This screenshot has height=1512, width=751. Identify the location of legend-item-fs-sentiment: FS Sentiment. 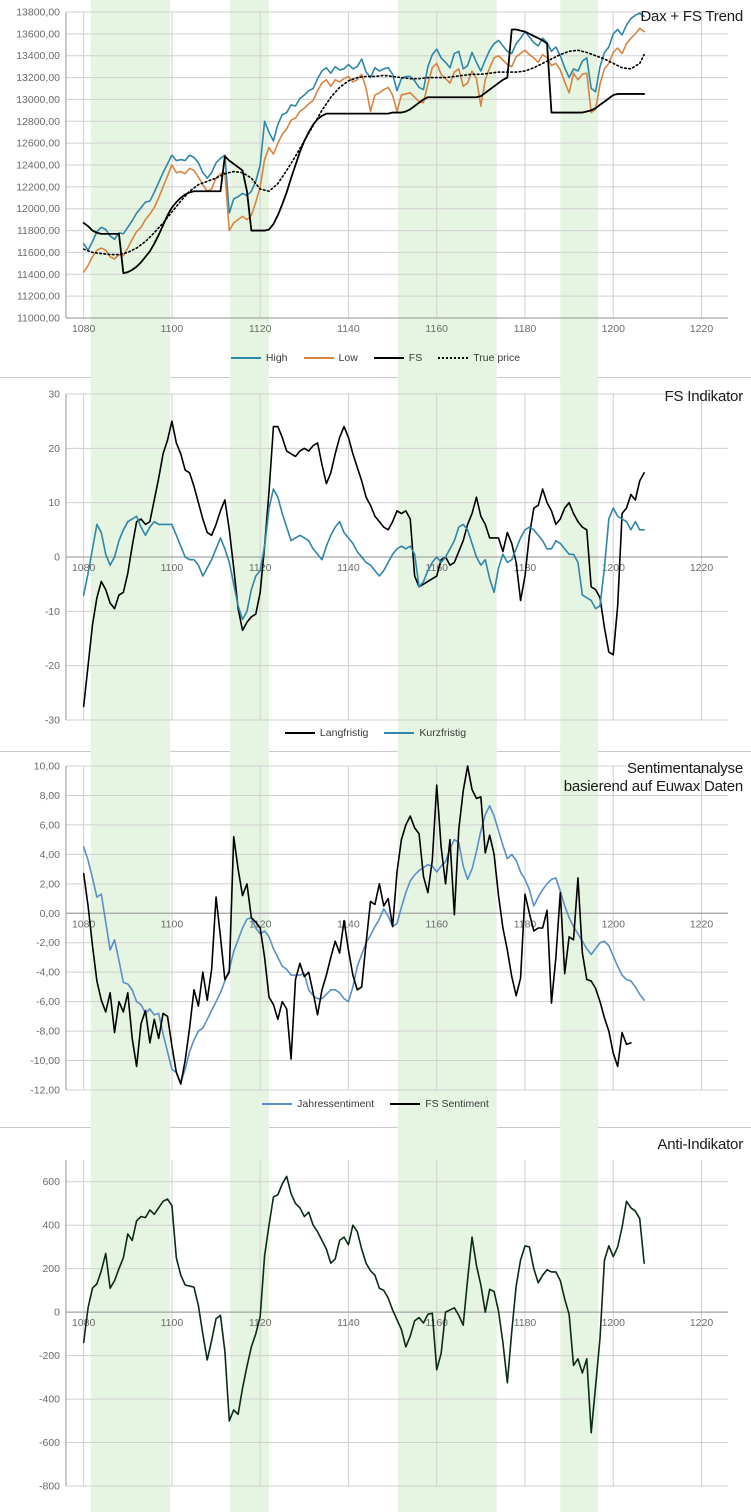
(439, 1104).